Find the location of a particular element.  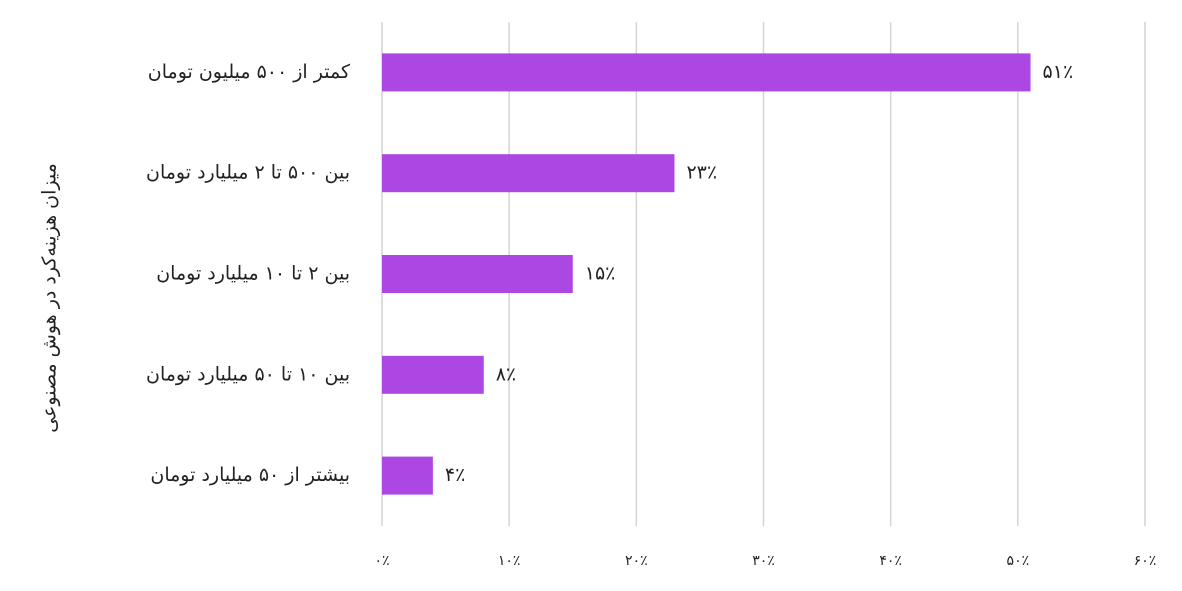

x-tick-label: ۰٪ is located at coordinates (381, 561).